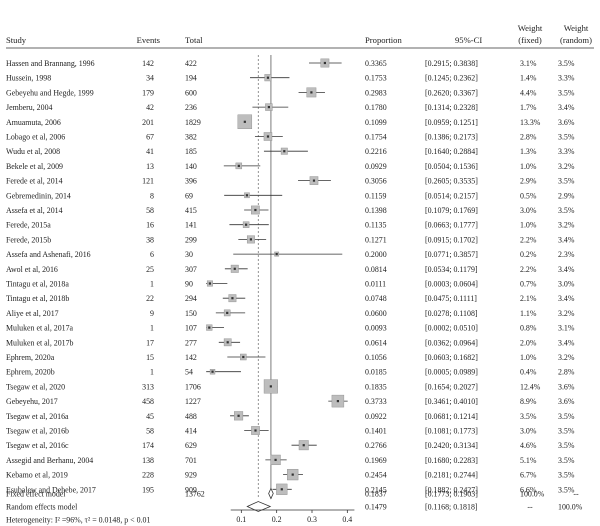  What do you see at coordinates (528, 445) in the screenshot?
I see `study-weight-fixed: 4.6%` at bounding box center [528, 445].